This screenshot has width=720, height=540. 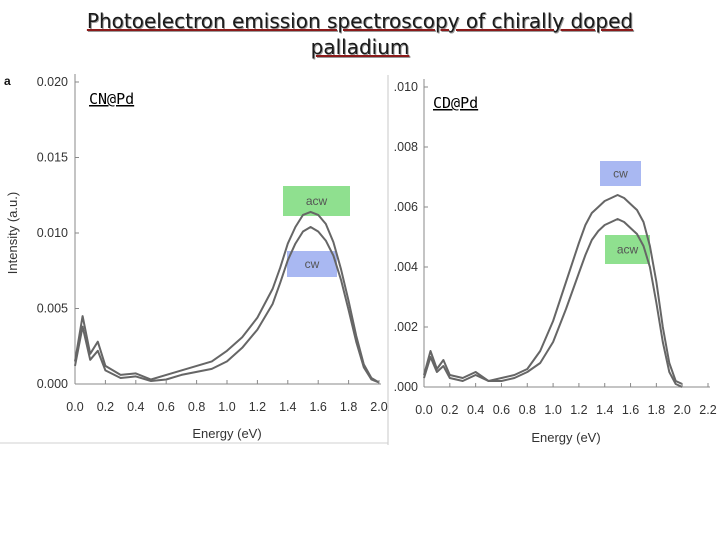 I want to click on y-tick-label: 0.015, so click(x=52, y=158).